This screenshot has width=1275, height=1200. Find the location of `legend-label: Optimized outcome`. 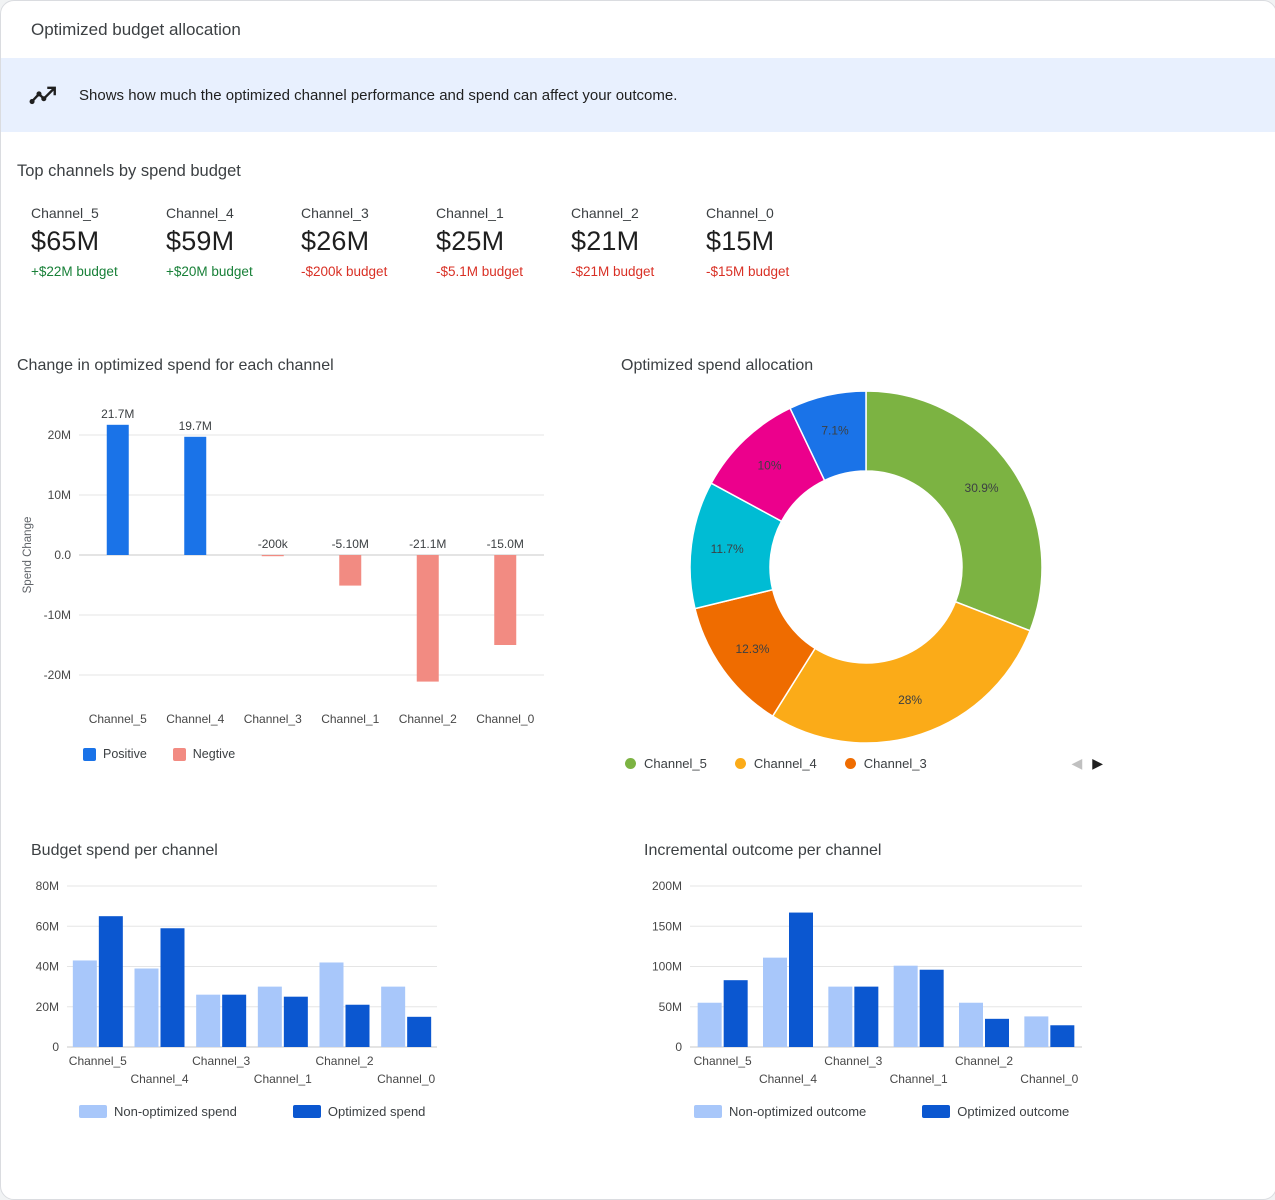

legend-label: Optimized outcome is located at coordinates (1013, 1111).